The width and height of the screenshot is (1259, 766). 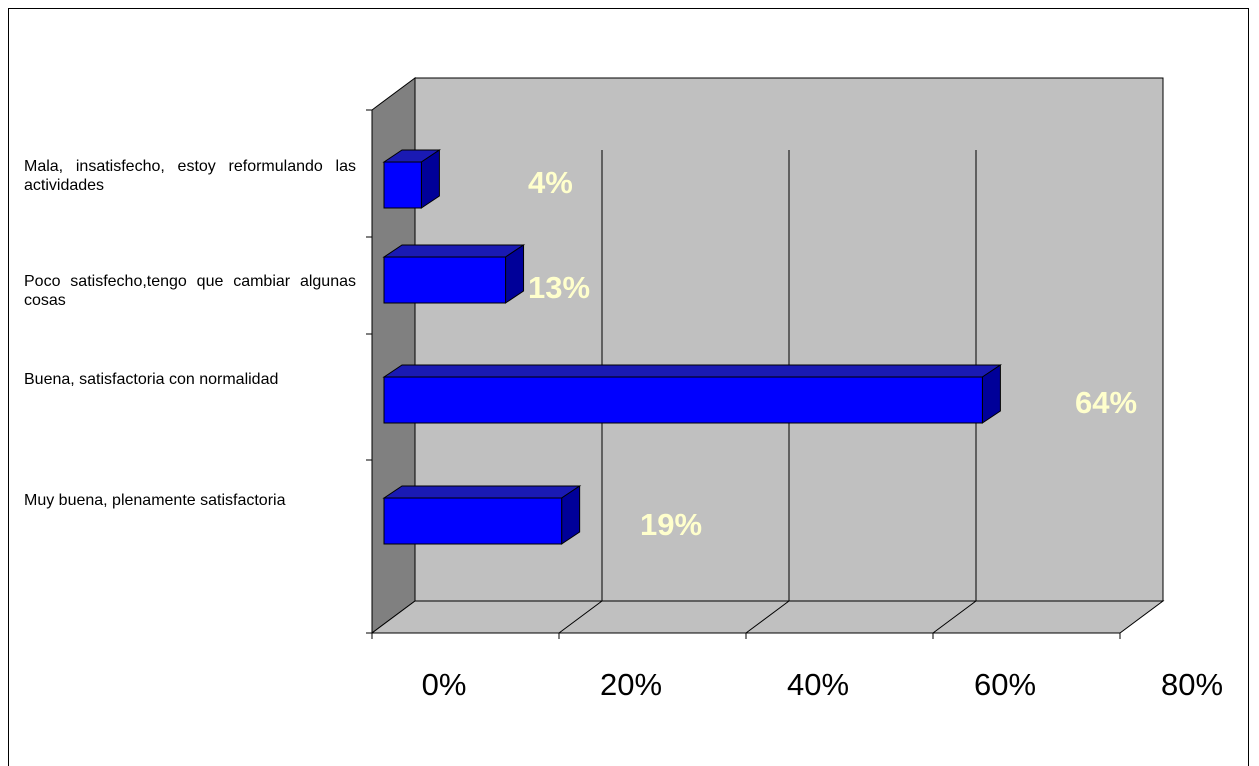 What do you see at coordinates (631, 684) in the screenshot?
I see `x-tick-label: 20%` at bounding box center [631, 684].